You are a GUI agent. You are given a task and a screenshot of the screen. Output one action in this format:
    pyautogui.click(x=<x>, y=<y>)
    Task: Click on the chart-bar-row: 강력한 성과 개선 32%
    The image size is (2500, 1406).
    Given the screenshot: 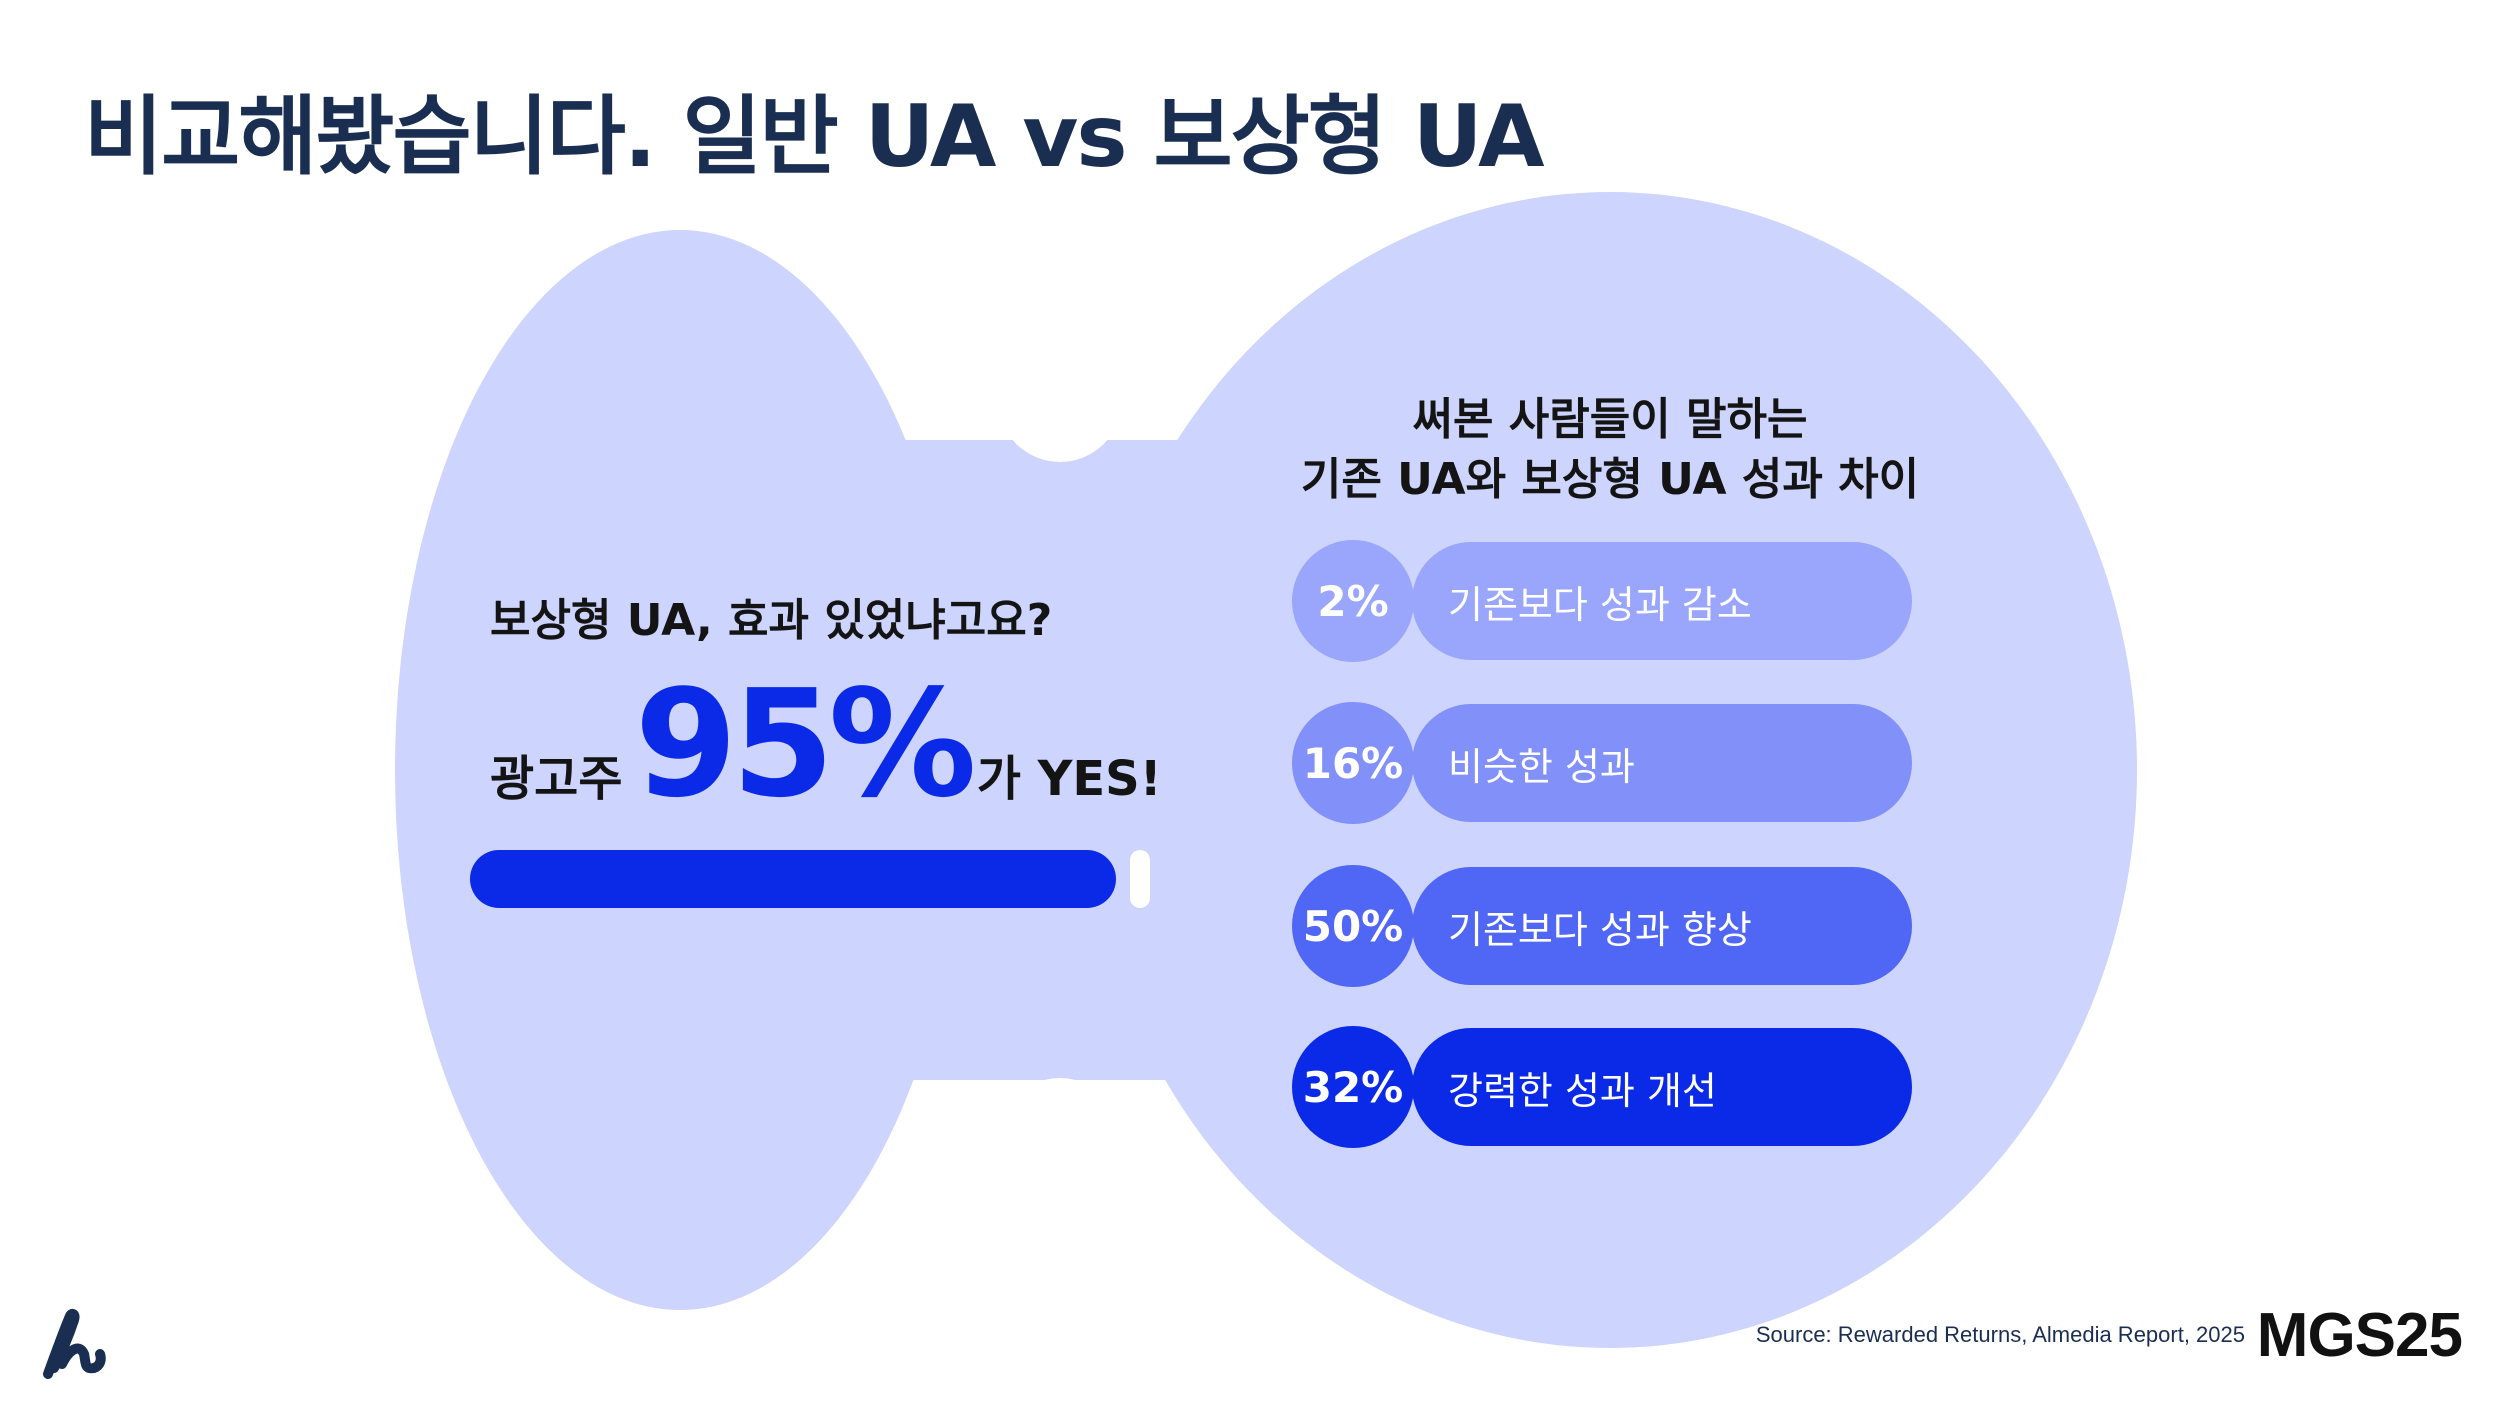 What is the action you would take?
    pyautogui.click(x=1602, y=1087)
    